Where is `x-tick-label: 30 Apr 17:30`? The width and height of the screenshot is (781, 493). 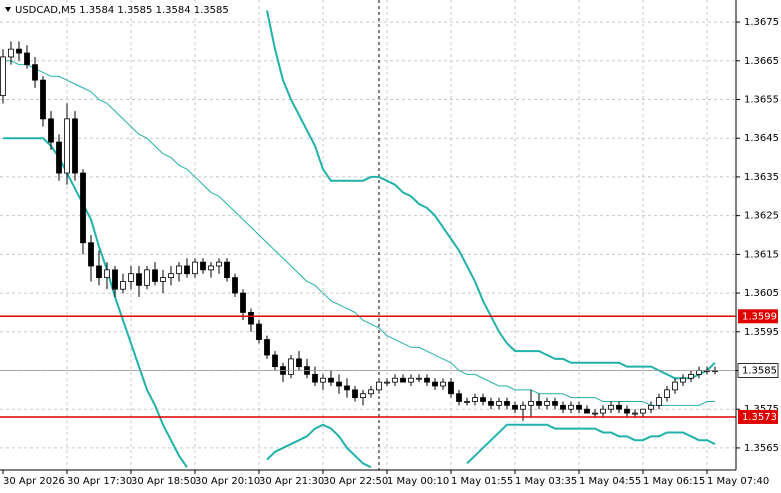
x-tick-label: 30 Apr 17:30 is located at coordinates (99, 481).